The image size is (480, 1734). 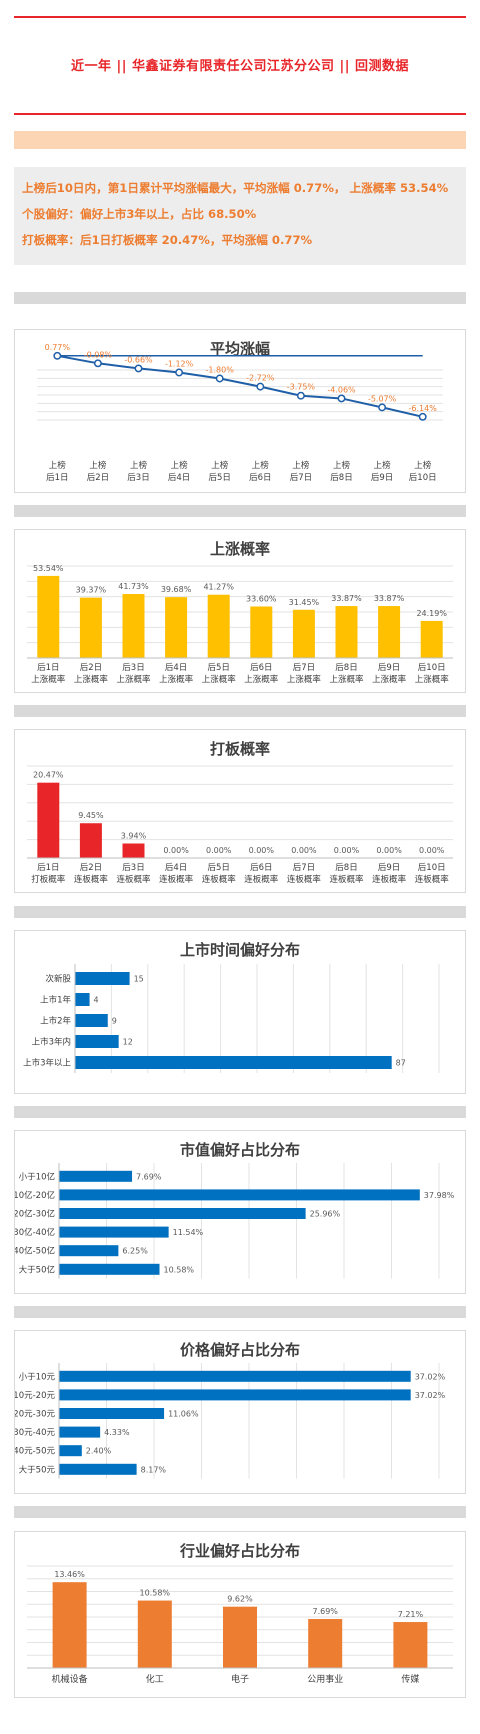 What do you see at coordinates (389, 598) in the screenshot?
I see `data-label: 33.87%` at bounding box center [389, 598].